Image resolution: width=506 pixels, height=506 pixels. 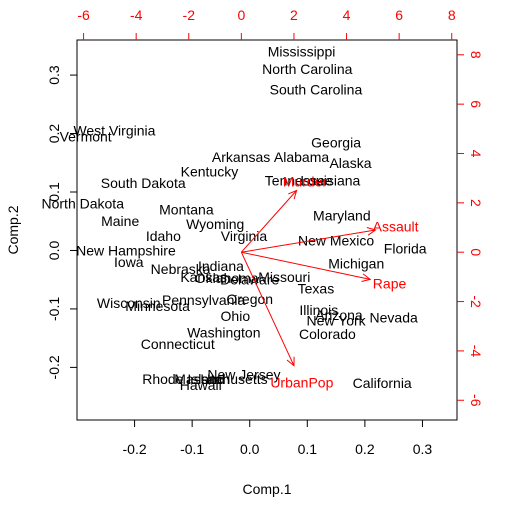 What do you see at coordinates (54, 192) in the screenshot?
I see `y-tick-label: 0.1` at bounding box center [54, 192].